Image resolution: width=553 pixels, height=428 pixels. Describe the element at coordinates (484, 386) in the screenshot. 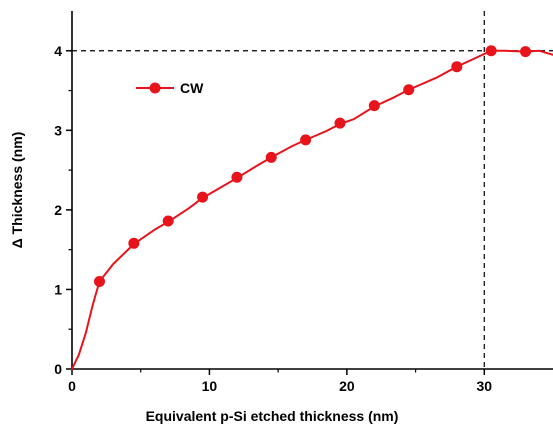

I see `x-tick-label: 30` at that location.